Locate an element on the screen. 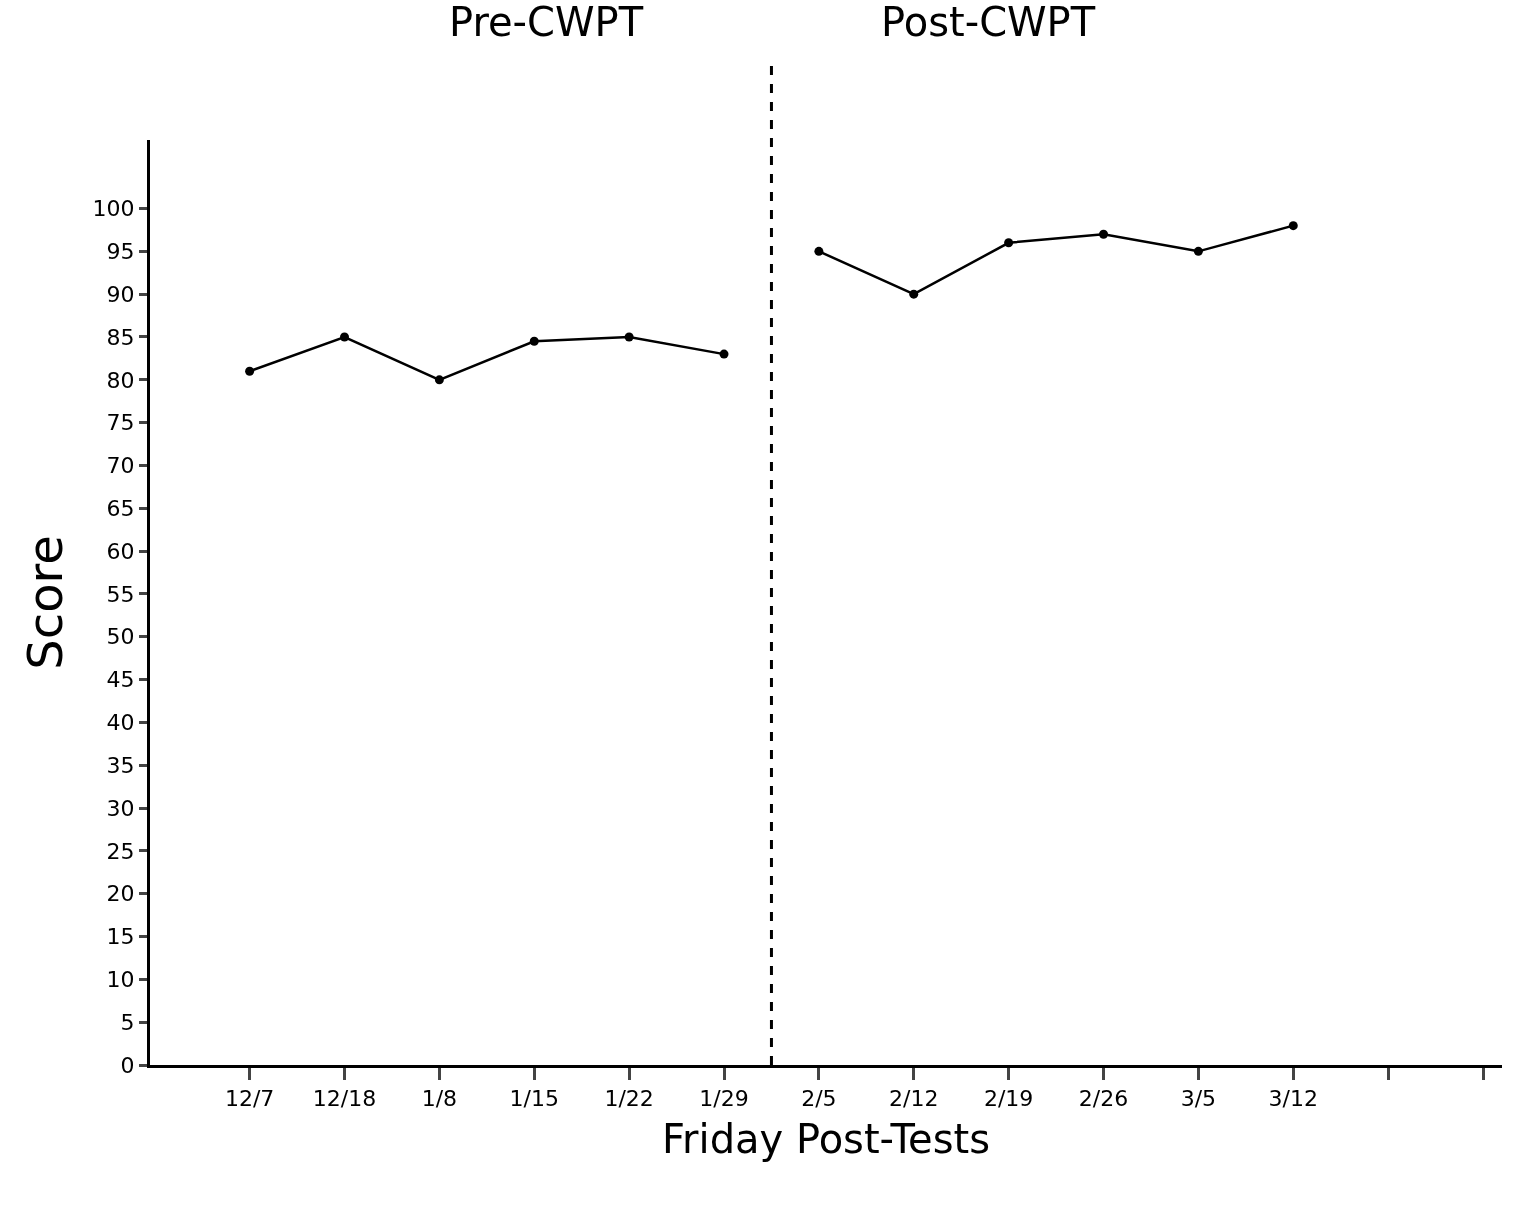 The width and height of the screenshot is (1522, 1215). x-tick-label: 1/22 is located at coordinates (629, 1099).